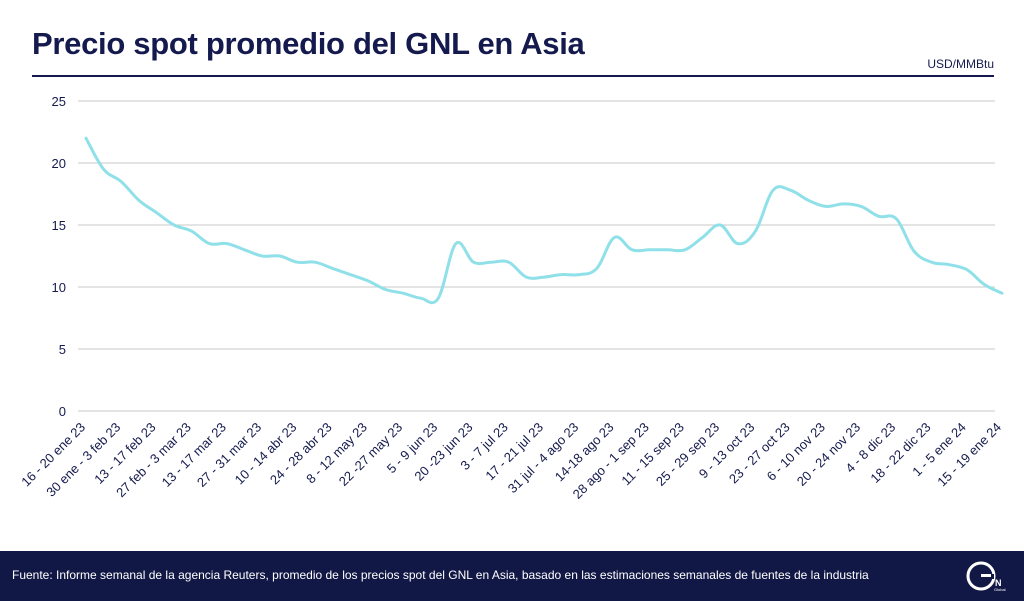  Describe the element at coordinates (308, 43) in the screenshot. I see `chart-title: Precio spot promedio del GNL en Asia` at that location.